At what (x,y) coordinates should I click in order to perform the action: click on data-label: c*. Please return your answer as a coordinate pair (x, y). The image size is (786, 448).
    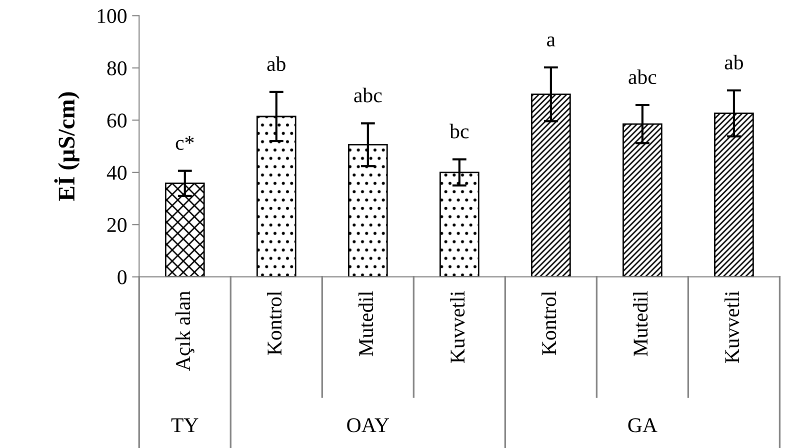
    Looking at the image, I should click on (185, 143).